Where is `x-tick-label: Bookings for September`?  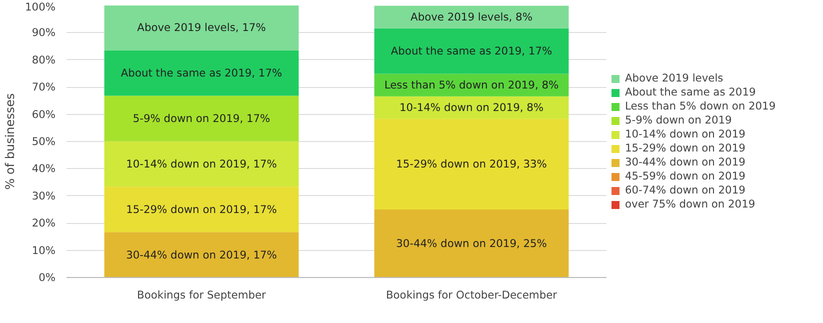
x-tick-label: Bookings for September is located at coordinates (202, 295).